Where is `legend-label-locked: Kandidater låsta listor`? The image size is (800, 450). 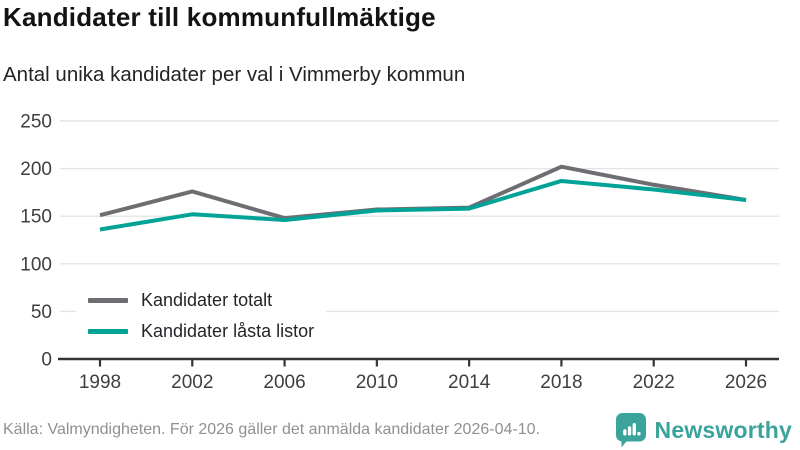
legend-label-locked: Kandidater låsta listor is located at coordinates (228, 331).